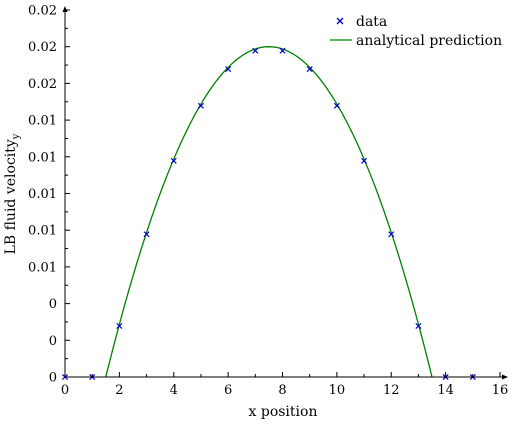 The image size is (513, 424). Describe the element at coordinates (119, 390) in the screenshot. I see `x-tick-label-1: 2` at that location.